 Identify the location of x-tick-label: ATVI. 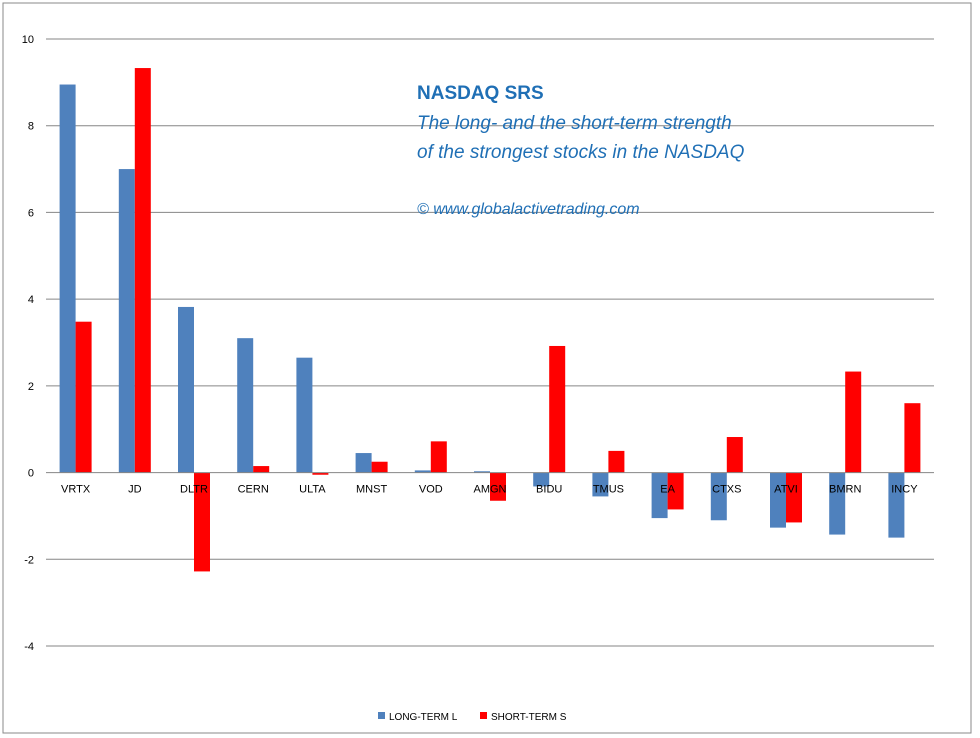
(786, 490).